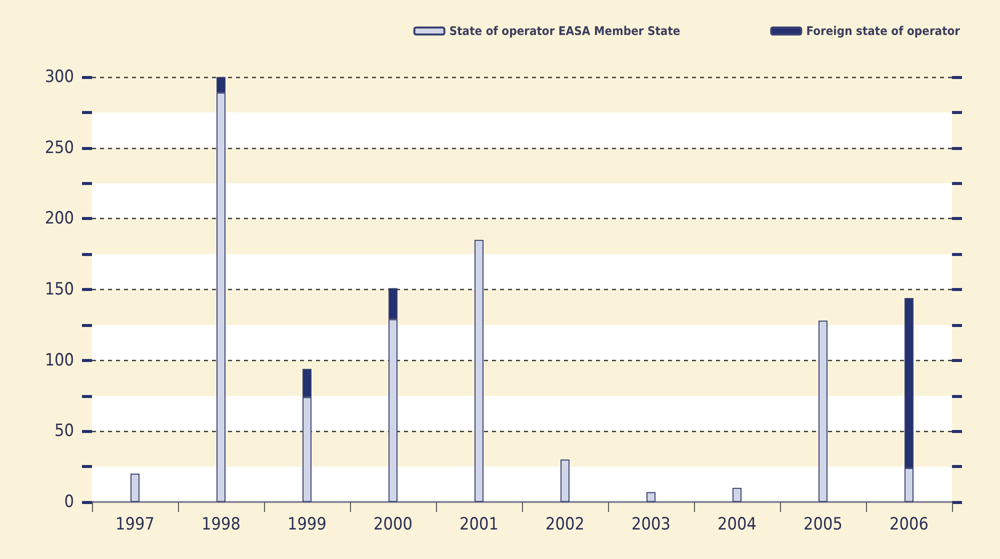  I want to click on x-tick-label: 2005, so click(823, 524).